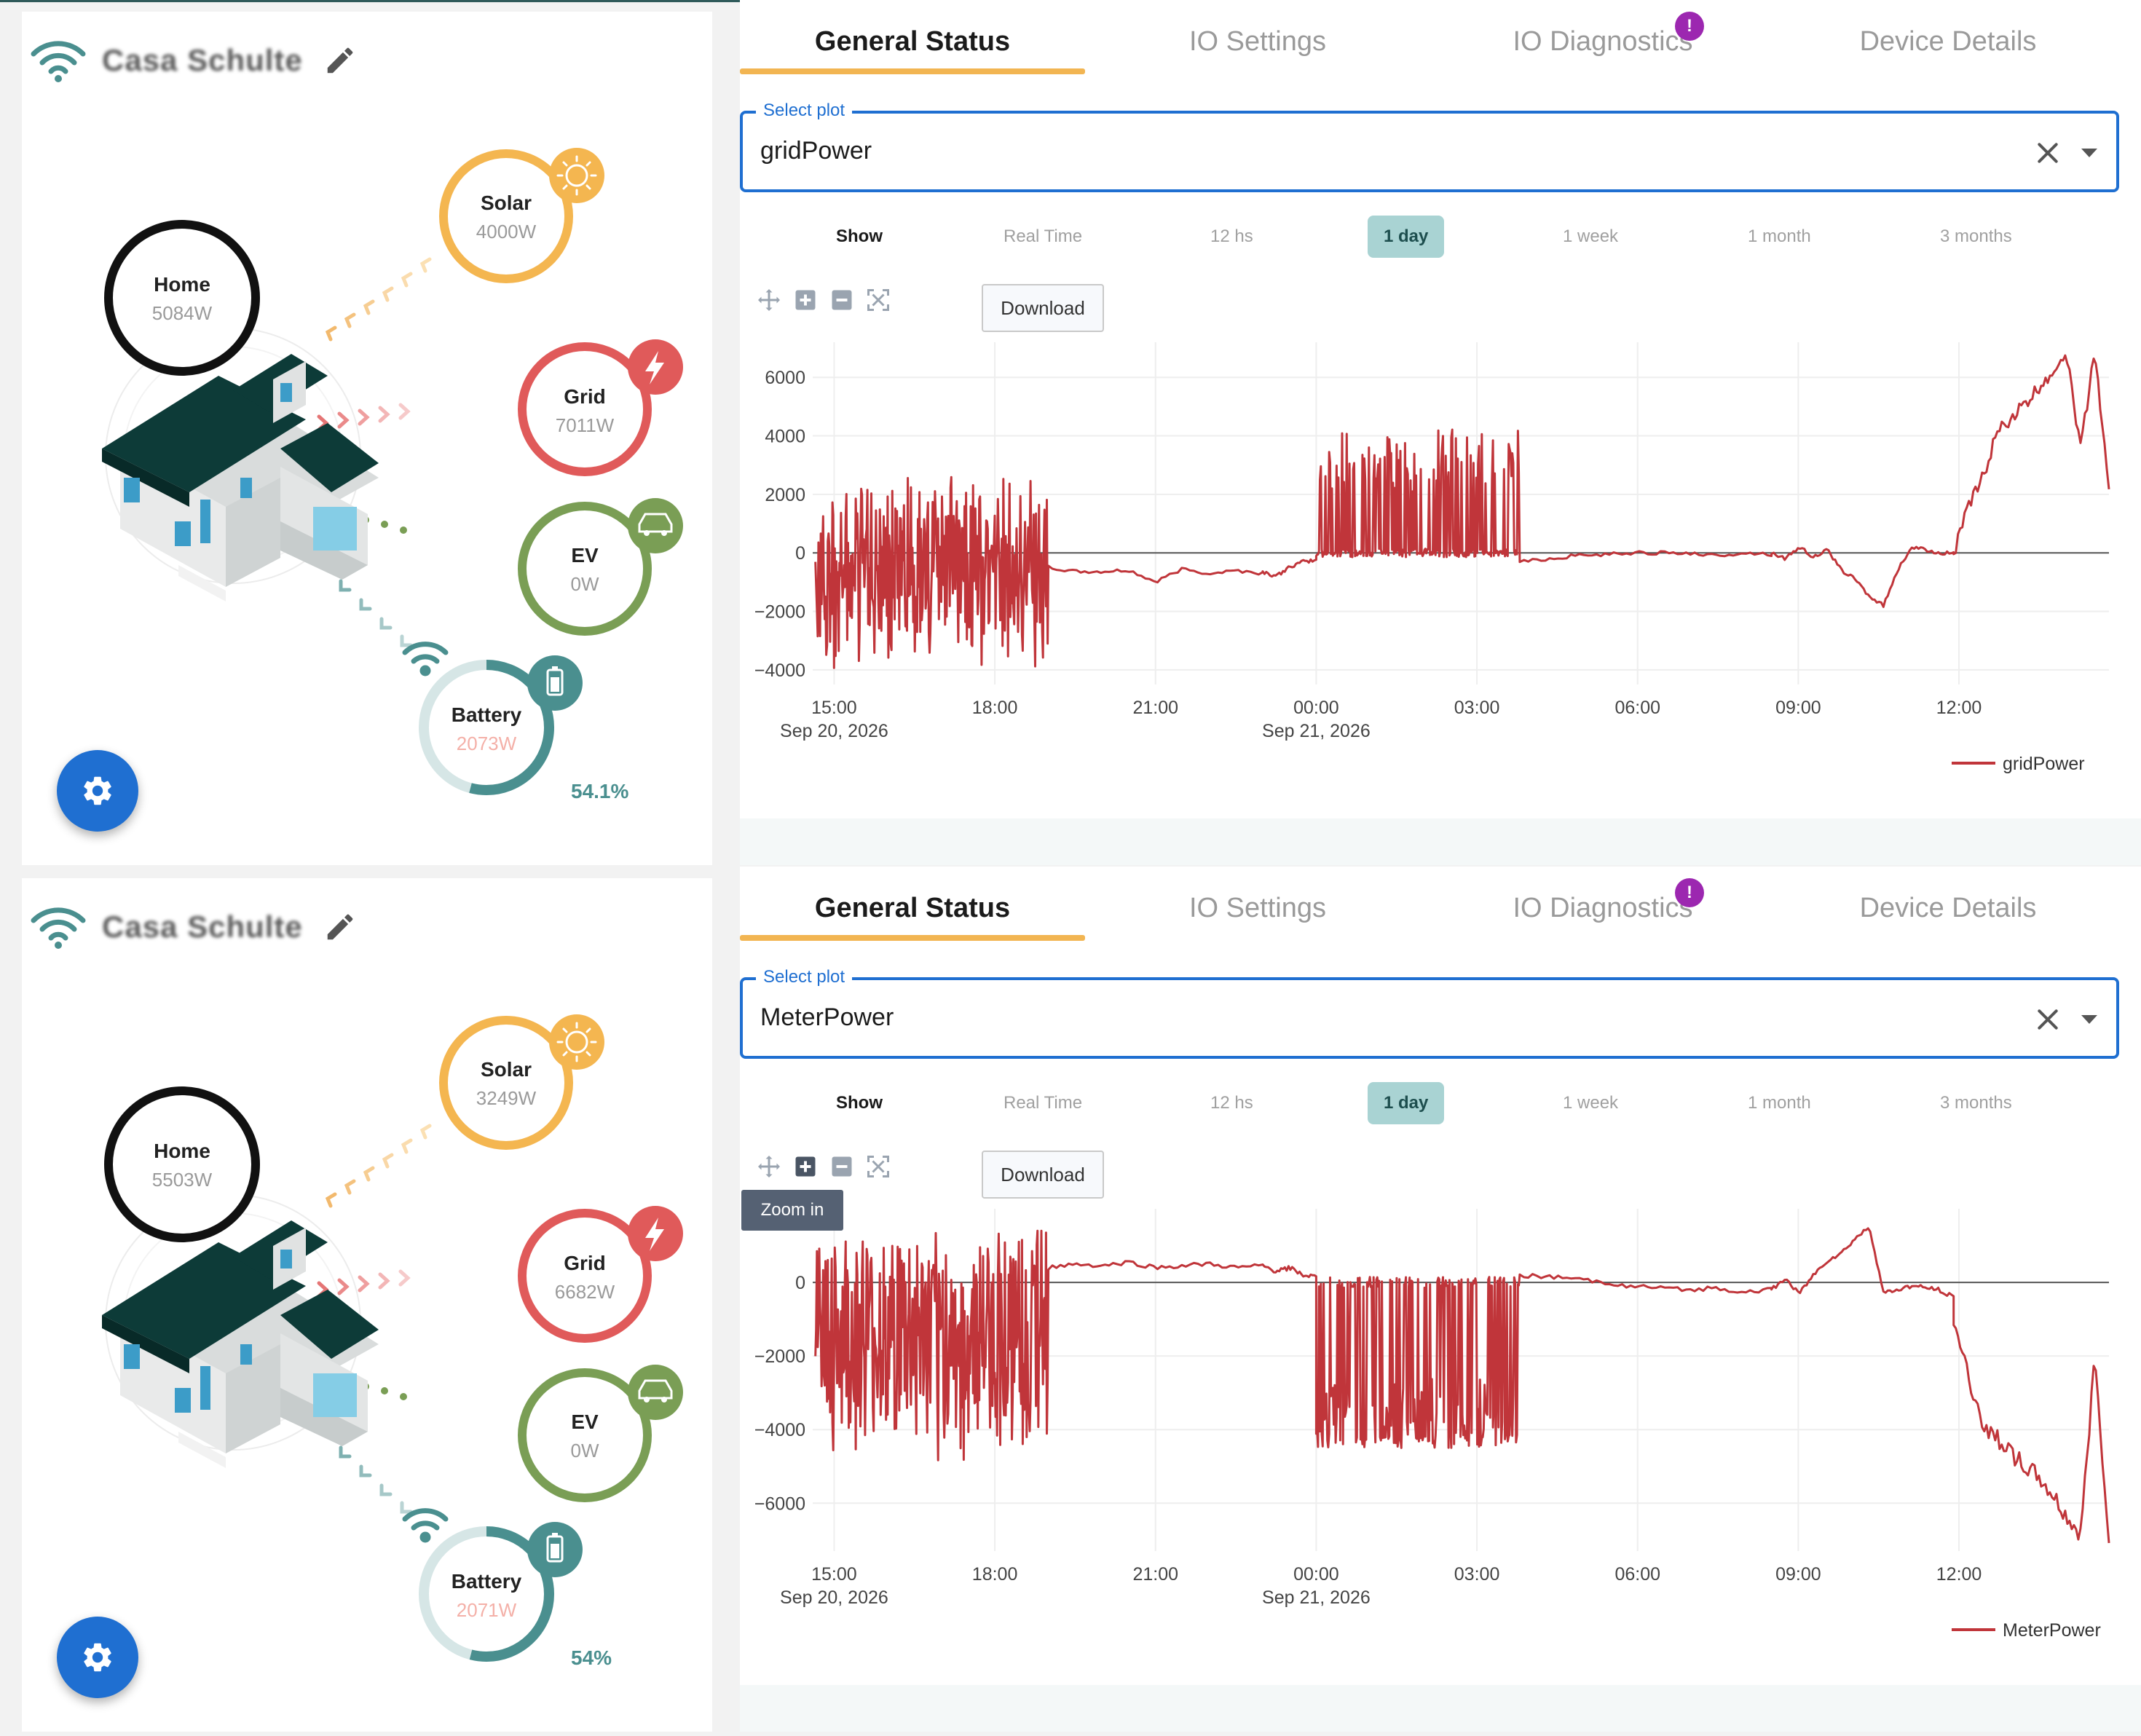 This screenshot has height=1736, width=2141. Describe the element at coordinates (1637, 1575) in the screenshot. I see `x-tick-label: 06:00` at that location.